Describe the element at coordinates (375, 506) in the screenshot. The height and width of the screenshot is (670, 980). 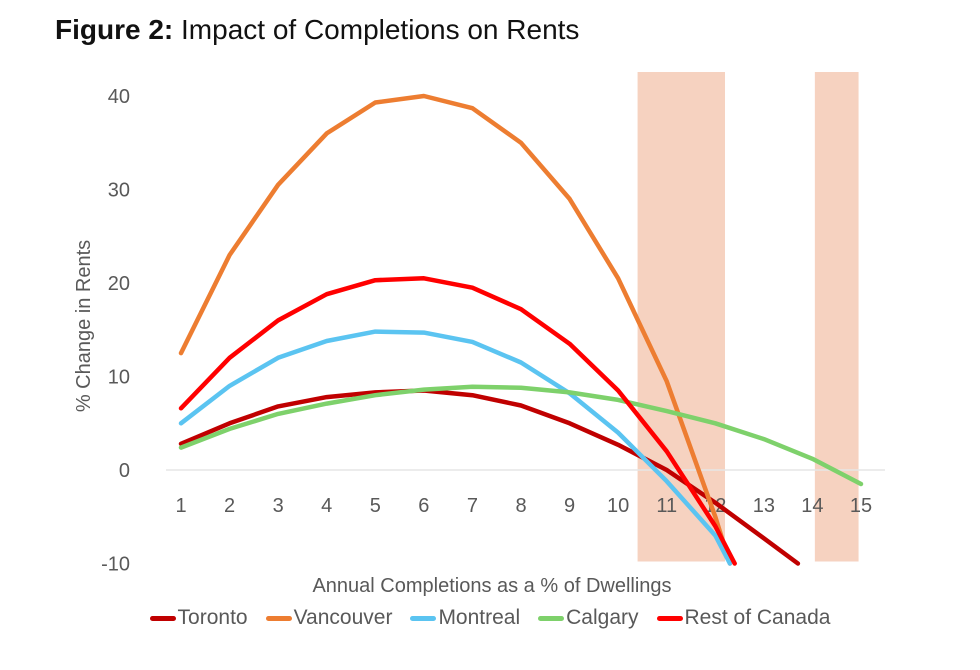
I see `x-tick-label: 5` at that location.